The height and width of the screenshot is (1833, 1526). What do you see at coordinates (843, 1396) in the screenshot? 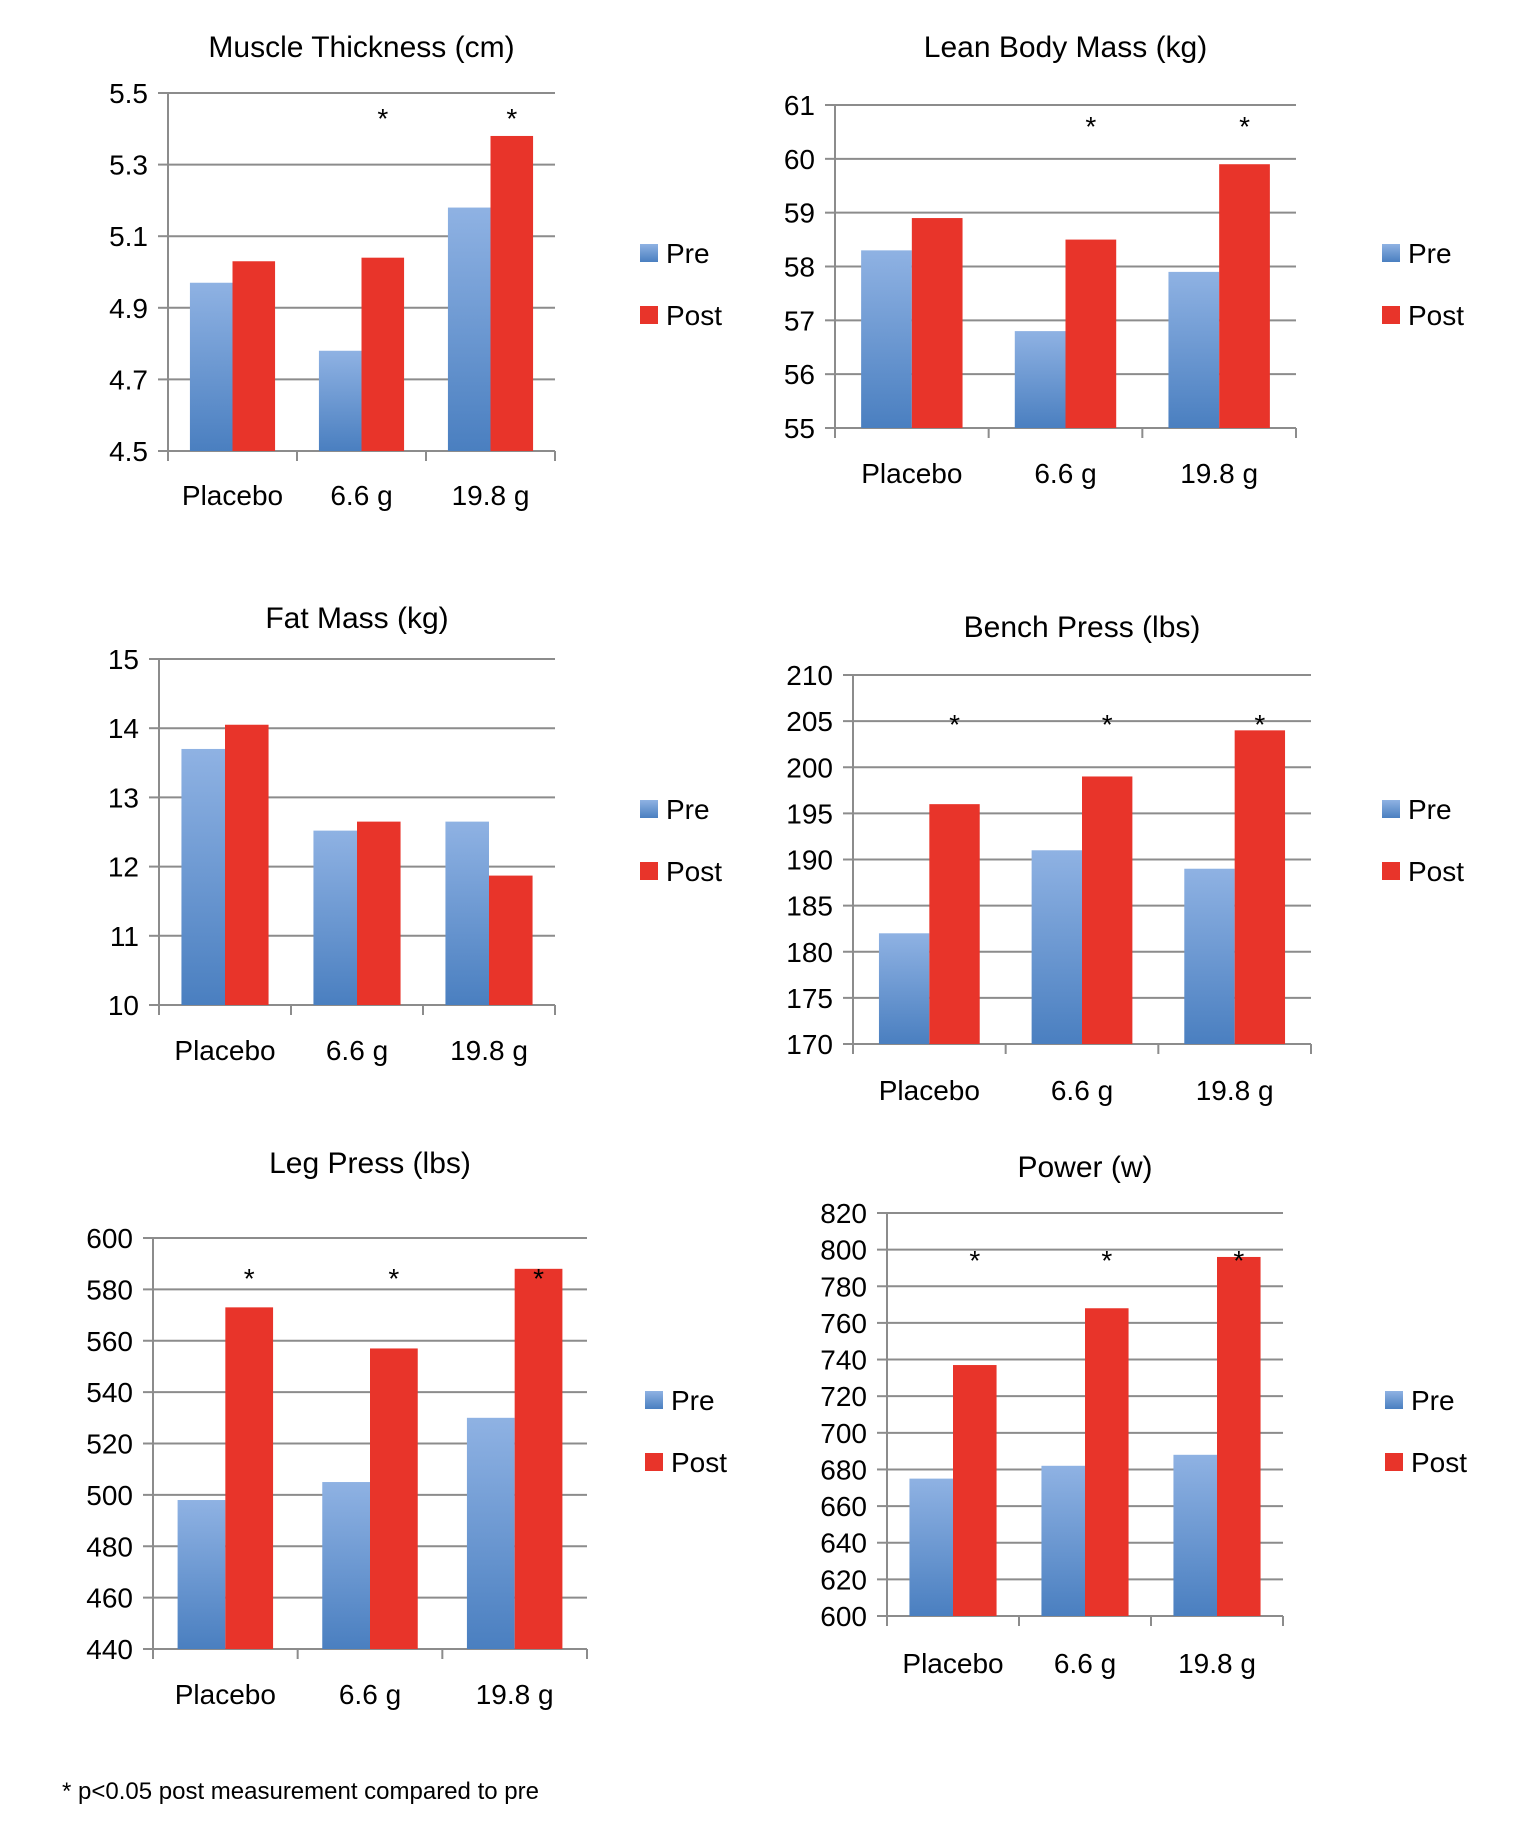
I see `y-tick-label: 720` at bounding box center [843, 1396].